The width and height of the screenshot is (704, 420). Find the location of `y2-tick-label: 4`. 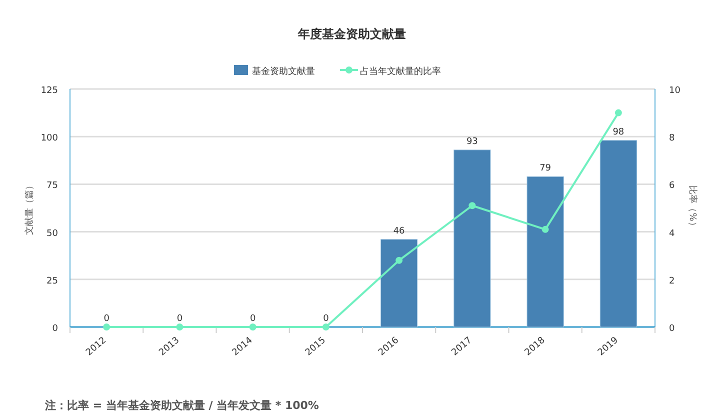

y2-tick-label: 4 is located at coordinates (672, 233).